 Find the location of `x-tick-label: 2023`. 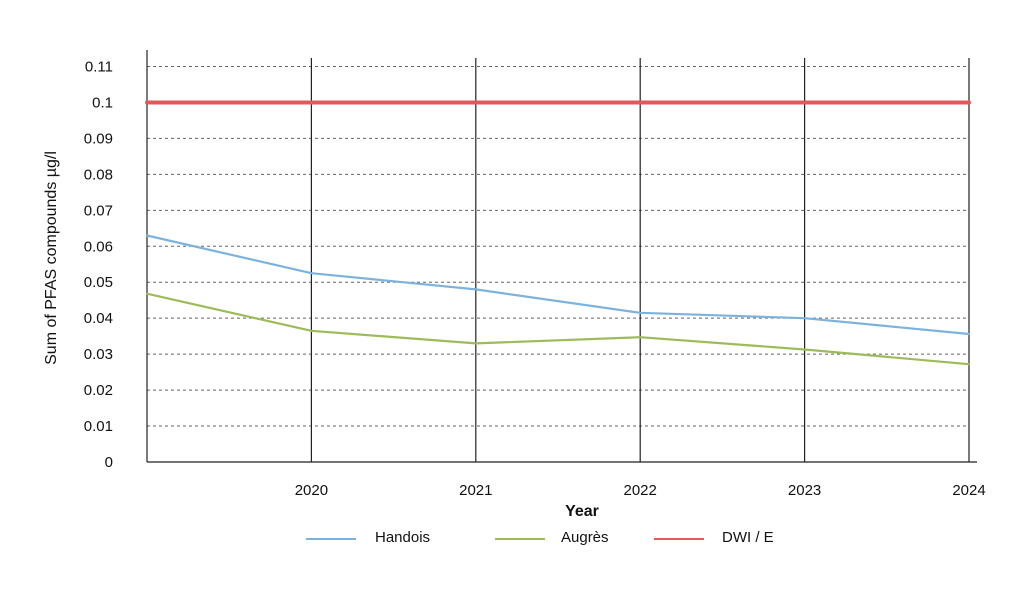

x-tick-label: 2023 is located at coordinates (804, 490).